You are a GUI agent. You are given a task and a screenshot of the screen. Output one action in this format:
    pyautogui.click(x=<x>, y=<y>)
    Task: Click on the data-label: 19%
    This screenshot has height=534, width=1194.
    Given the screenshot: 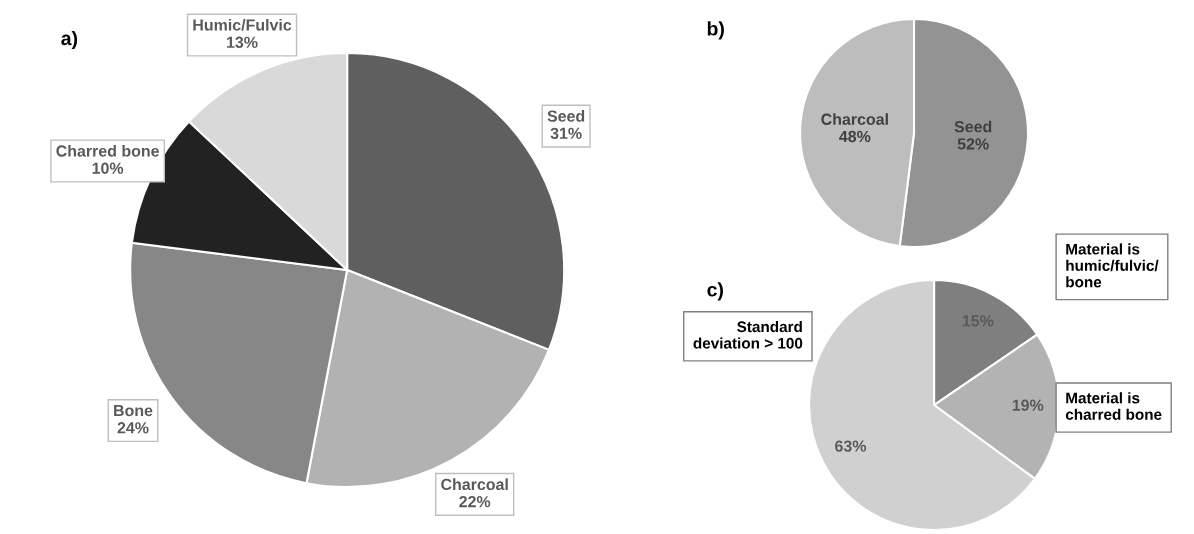 What is the action you would take?
    pyautogui.click(x=1028, y=405)
    